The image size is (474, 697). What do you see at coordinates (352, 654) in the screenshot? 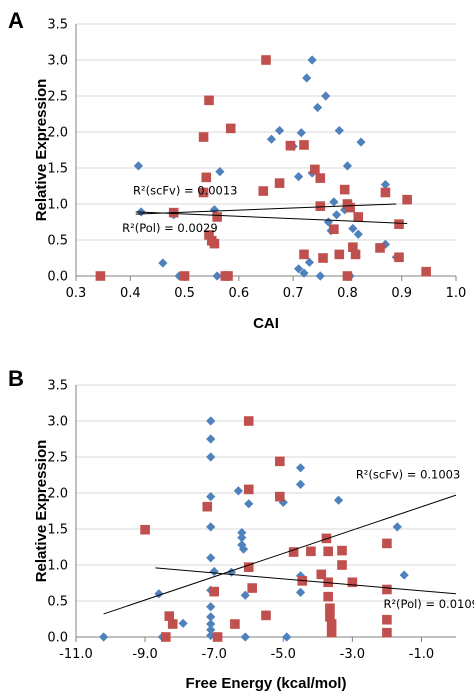
I see `x-tick-label: -3.0` at bounding box center [352, 654].